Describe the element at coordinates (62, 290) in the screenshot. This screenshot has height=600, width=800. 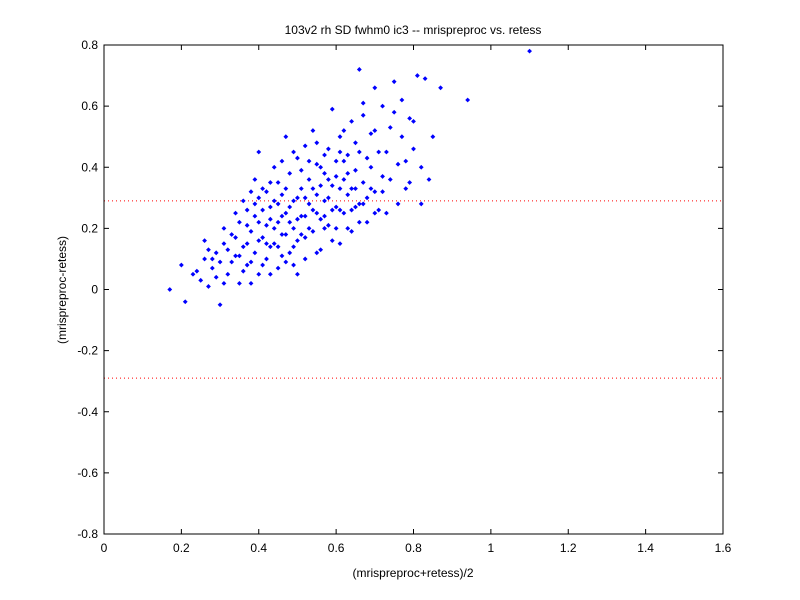
I see `y-axis-label: (mrispreproc-retess)` at that location.